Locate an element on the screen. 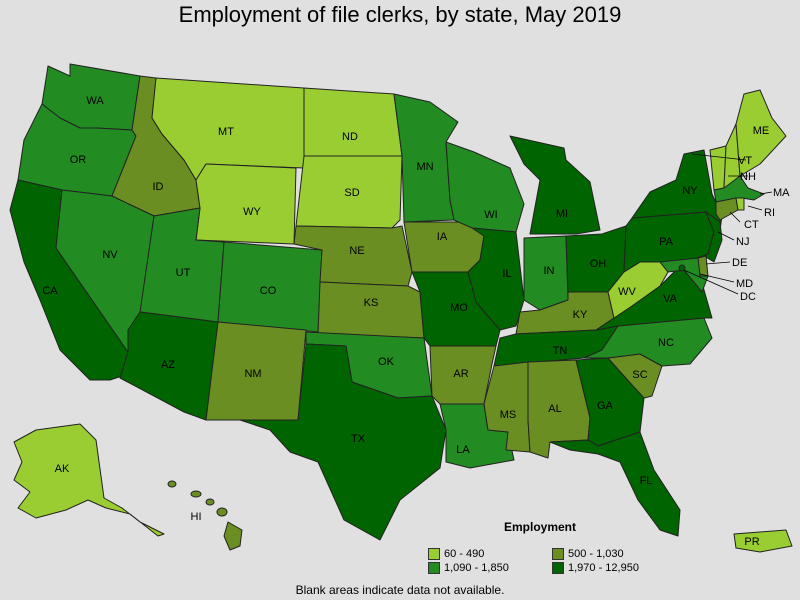 This screenshot has width=800, height=600. state-label-ks: KS is located at coordinates (371, 303).